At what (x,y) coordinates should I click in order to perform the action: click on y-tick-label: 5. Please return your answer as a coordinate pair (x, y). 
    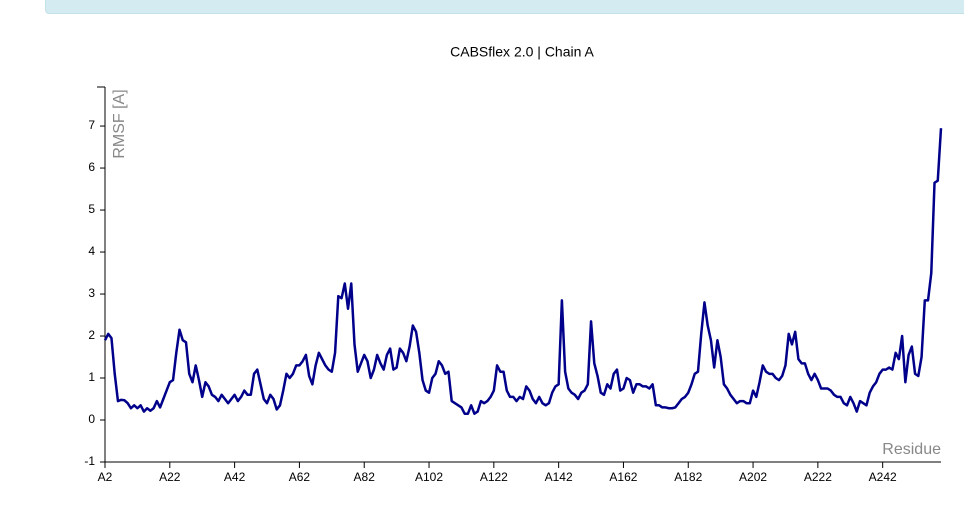
    Looking at the image, I should click on (91, 209).